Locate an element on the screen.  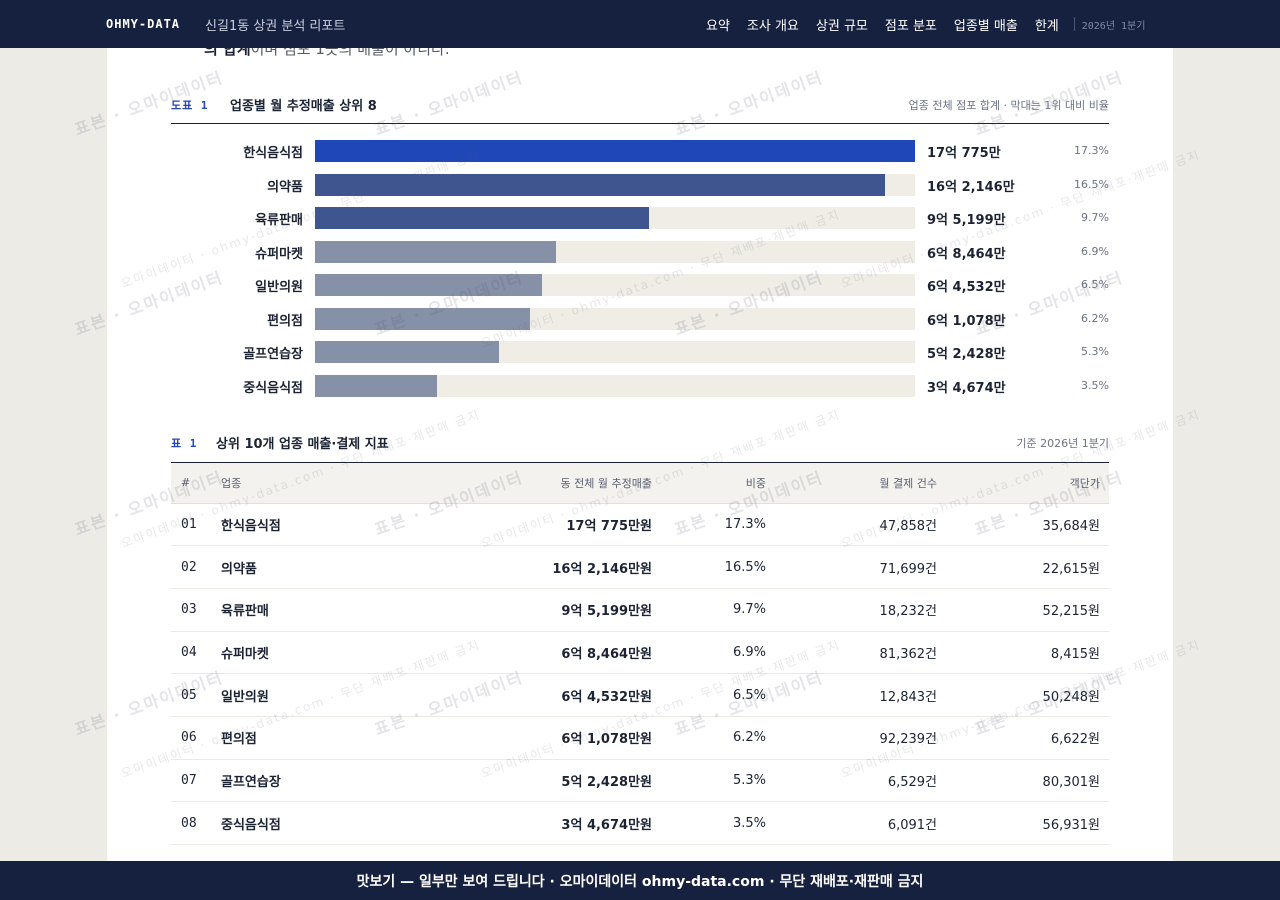
bar-share-label: 3.5% is located at coordinates (1095, 385).